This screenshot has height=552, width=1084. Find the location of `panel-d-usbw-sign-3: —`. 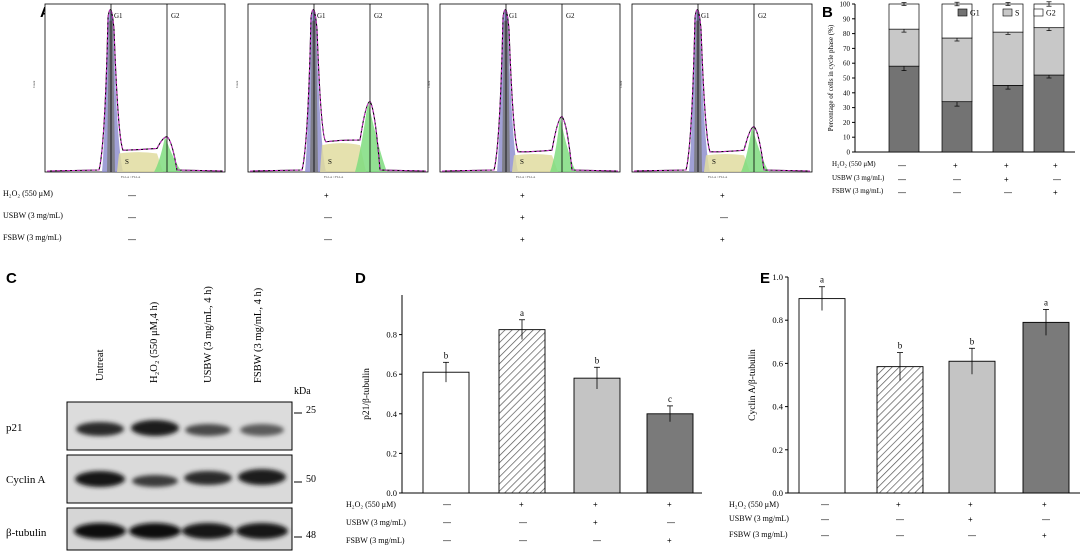

panel-d-usbw-sign-3: — is located at coordinates (671, 522).